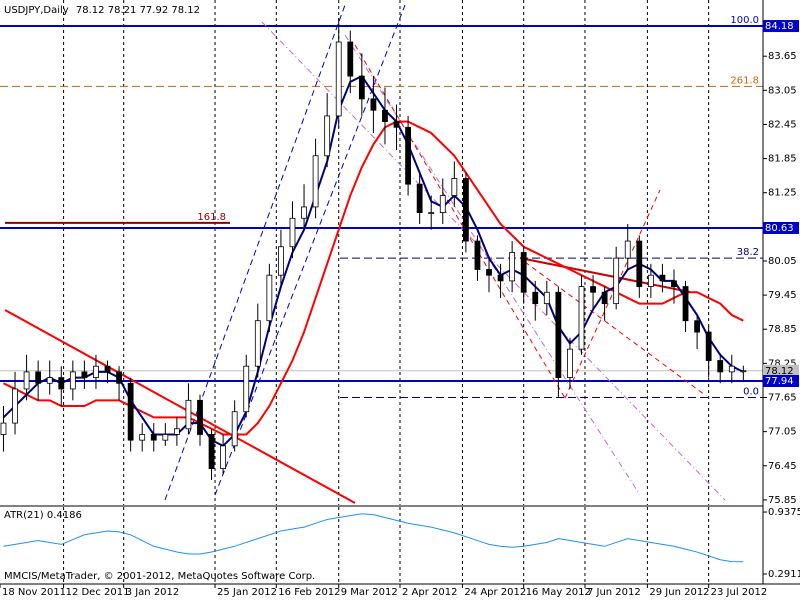 The image size is (800, 604). I want to click on y-tick-label: 0.9375, so click(784, 512).